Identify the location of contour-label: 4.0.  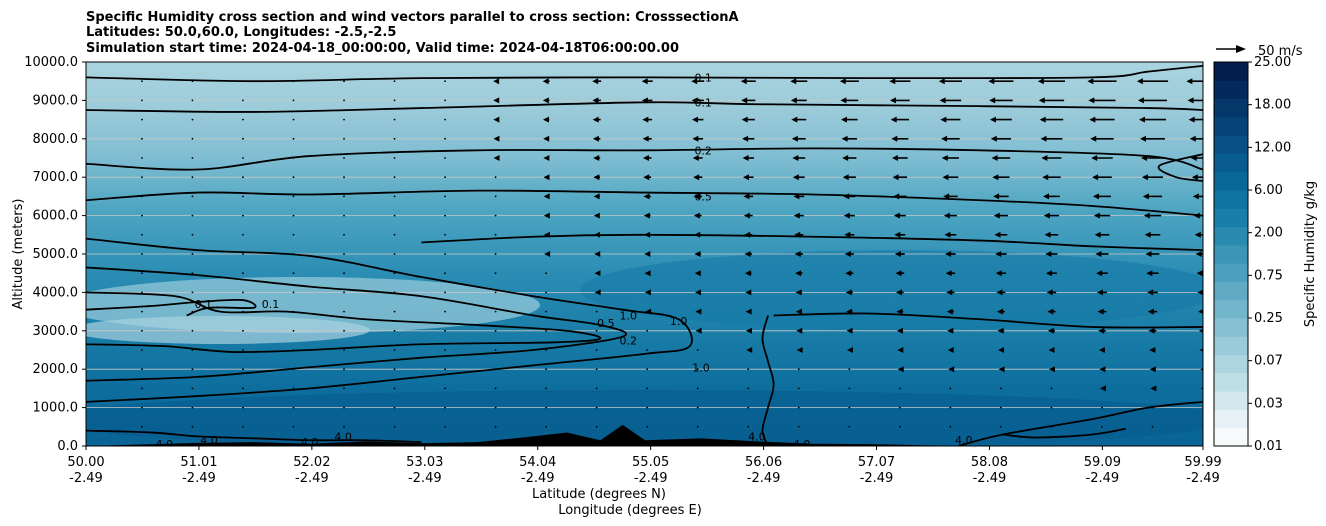
(343, 436).